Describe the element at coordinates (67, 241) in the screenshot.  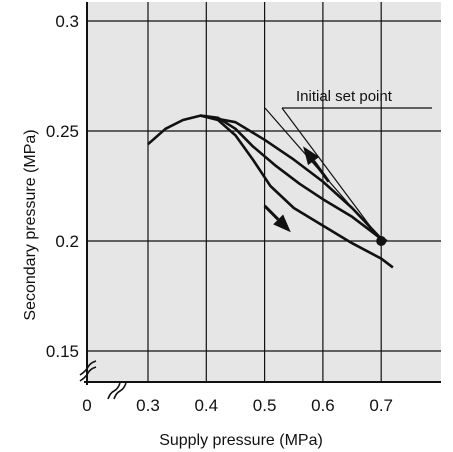
I see `y-tick-label: 0.2` at that location.